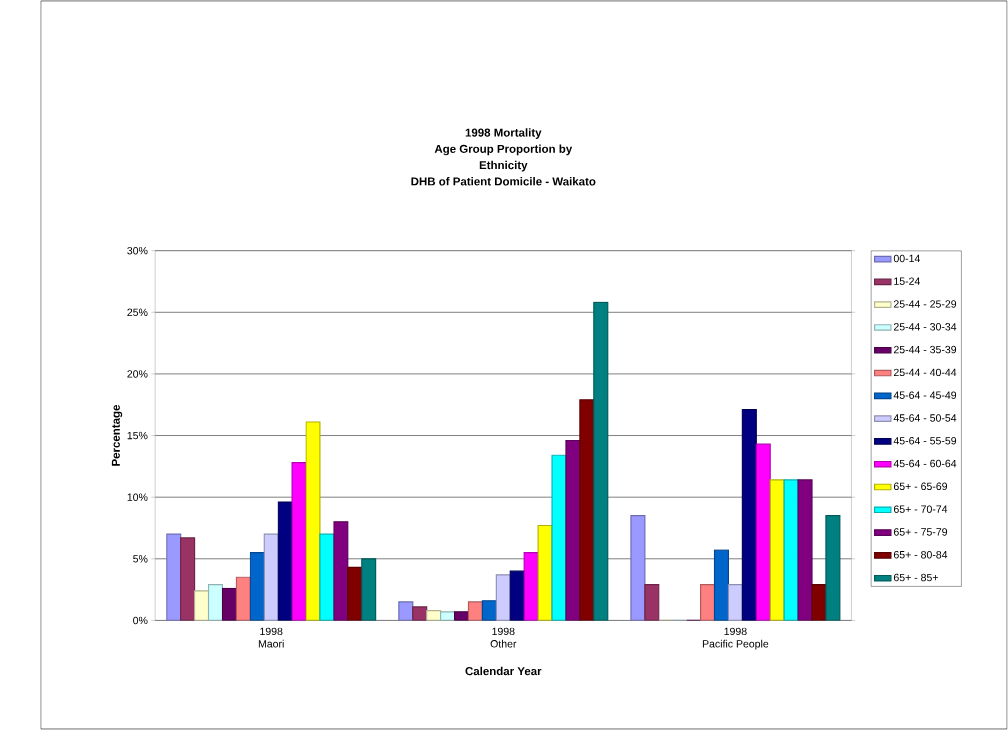  What do you see at coordinates (915, 577) in the screenshot?
I see `legend-label: 65+ - 85+` at bounding box center [915, 577].